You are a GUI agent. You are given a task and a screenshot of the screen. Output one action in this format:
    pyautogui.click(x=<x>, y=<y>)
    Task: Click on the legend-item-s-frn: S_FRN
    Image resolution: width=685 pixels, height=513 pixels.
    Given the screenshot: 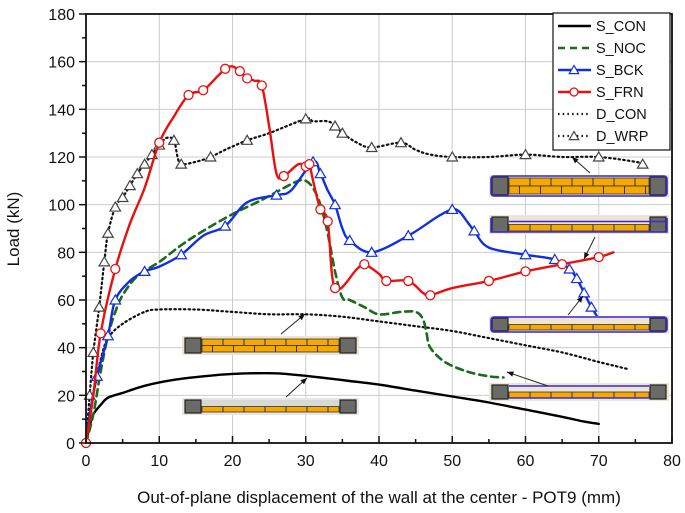 What is the action you would take?
    pyautogui.click(x=601, y=93)
    